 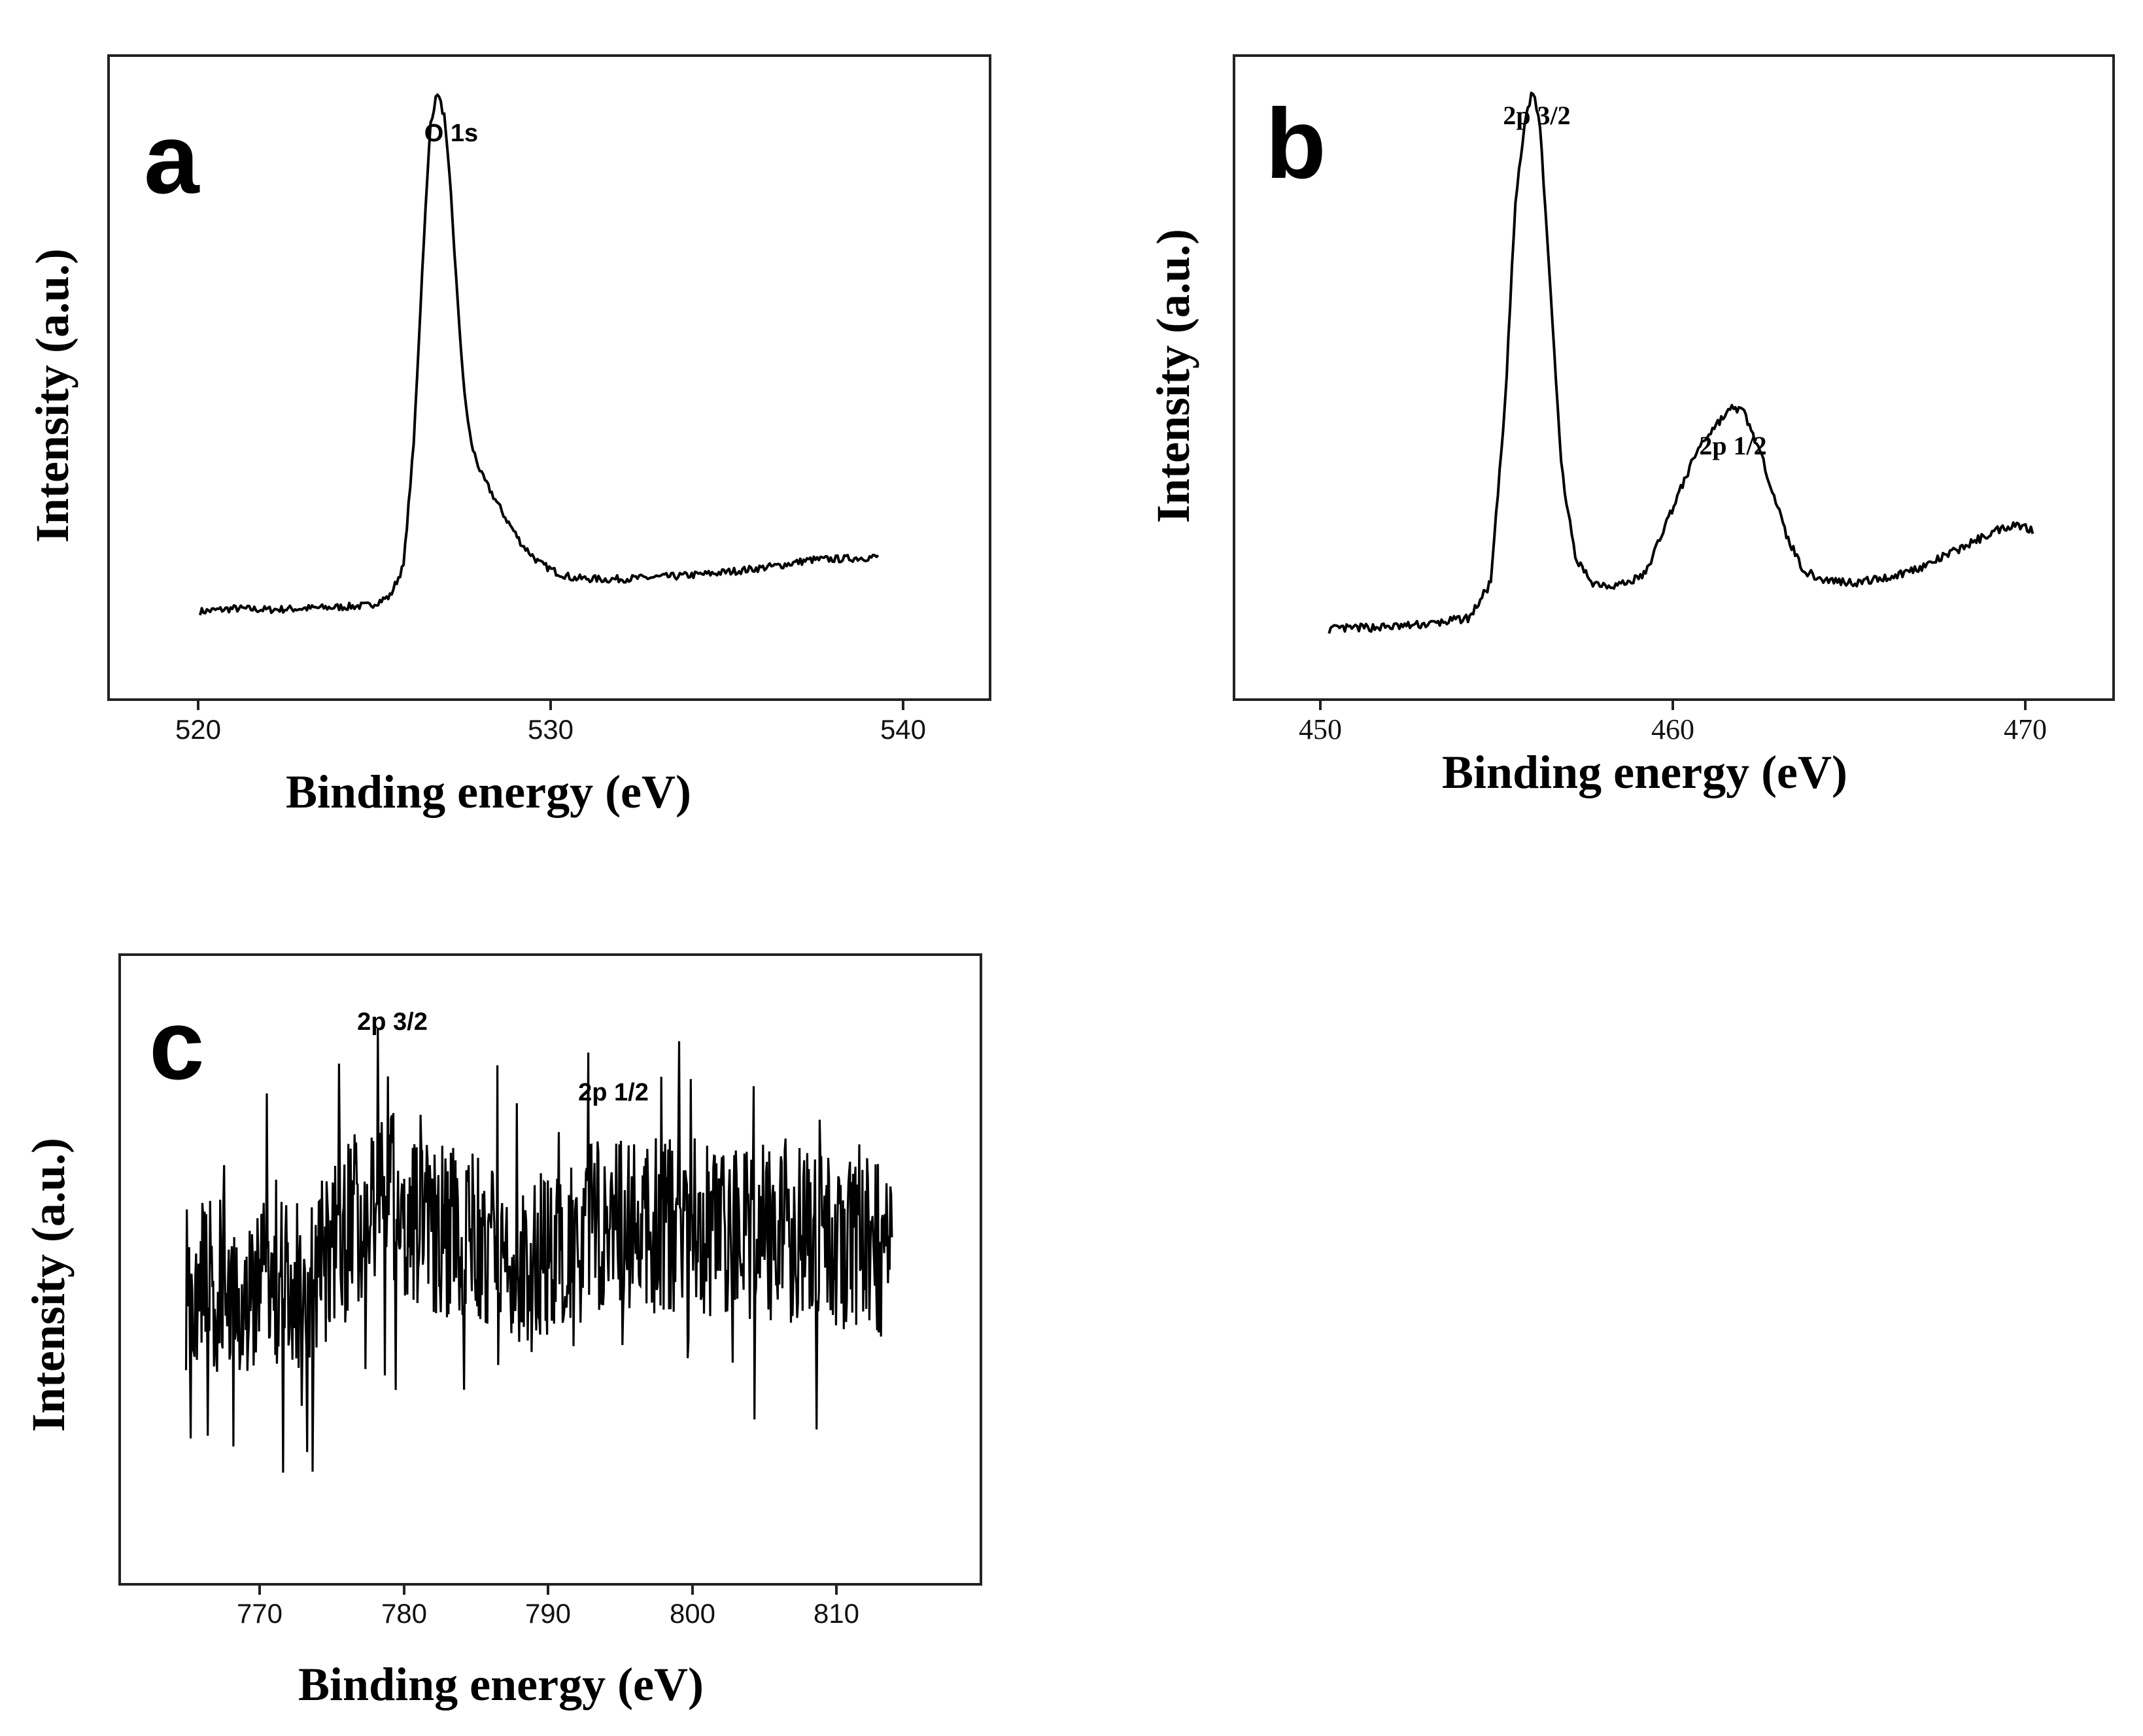 I want to click on panel-b-x-axis-title: Binding energy (eV), so click(x=1644, y=772).